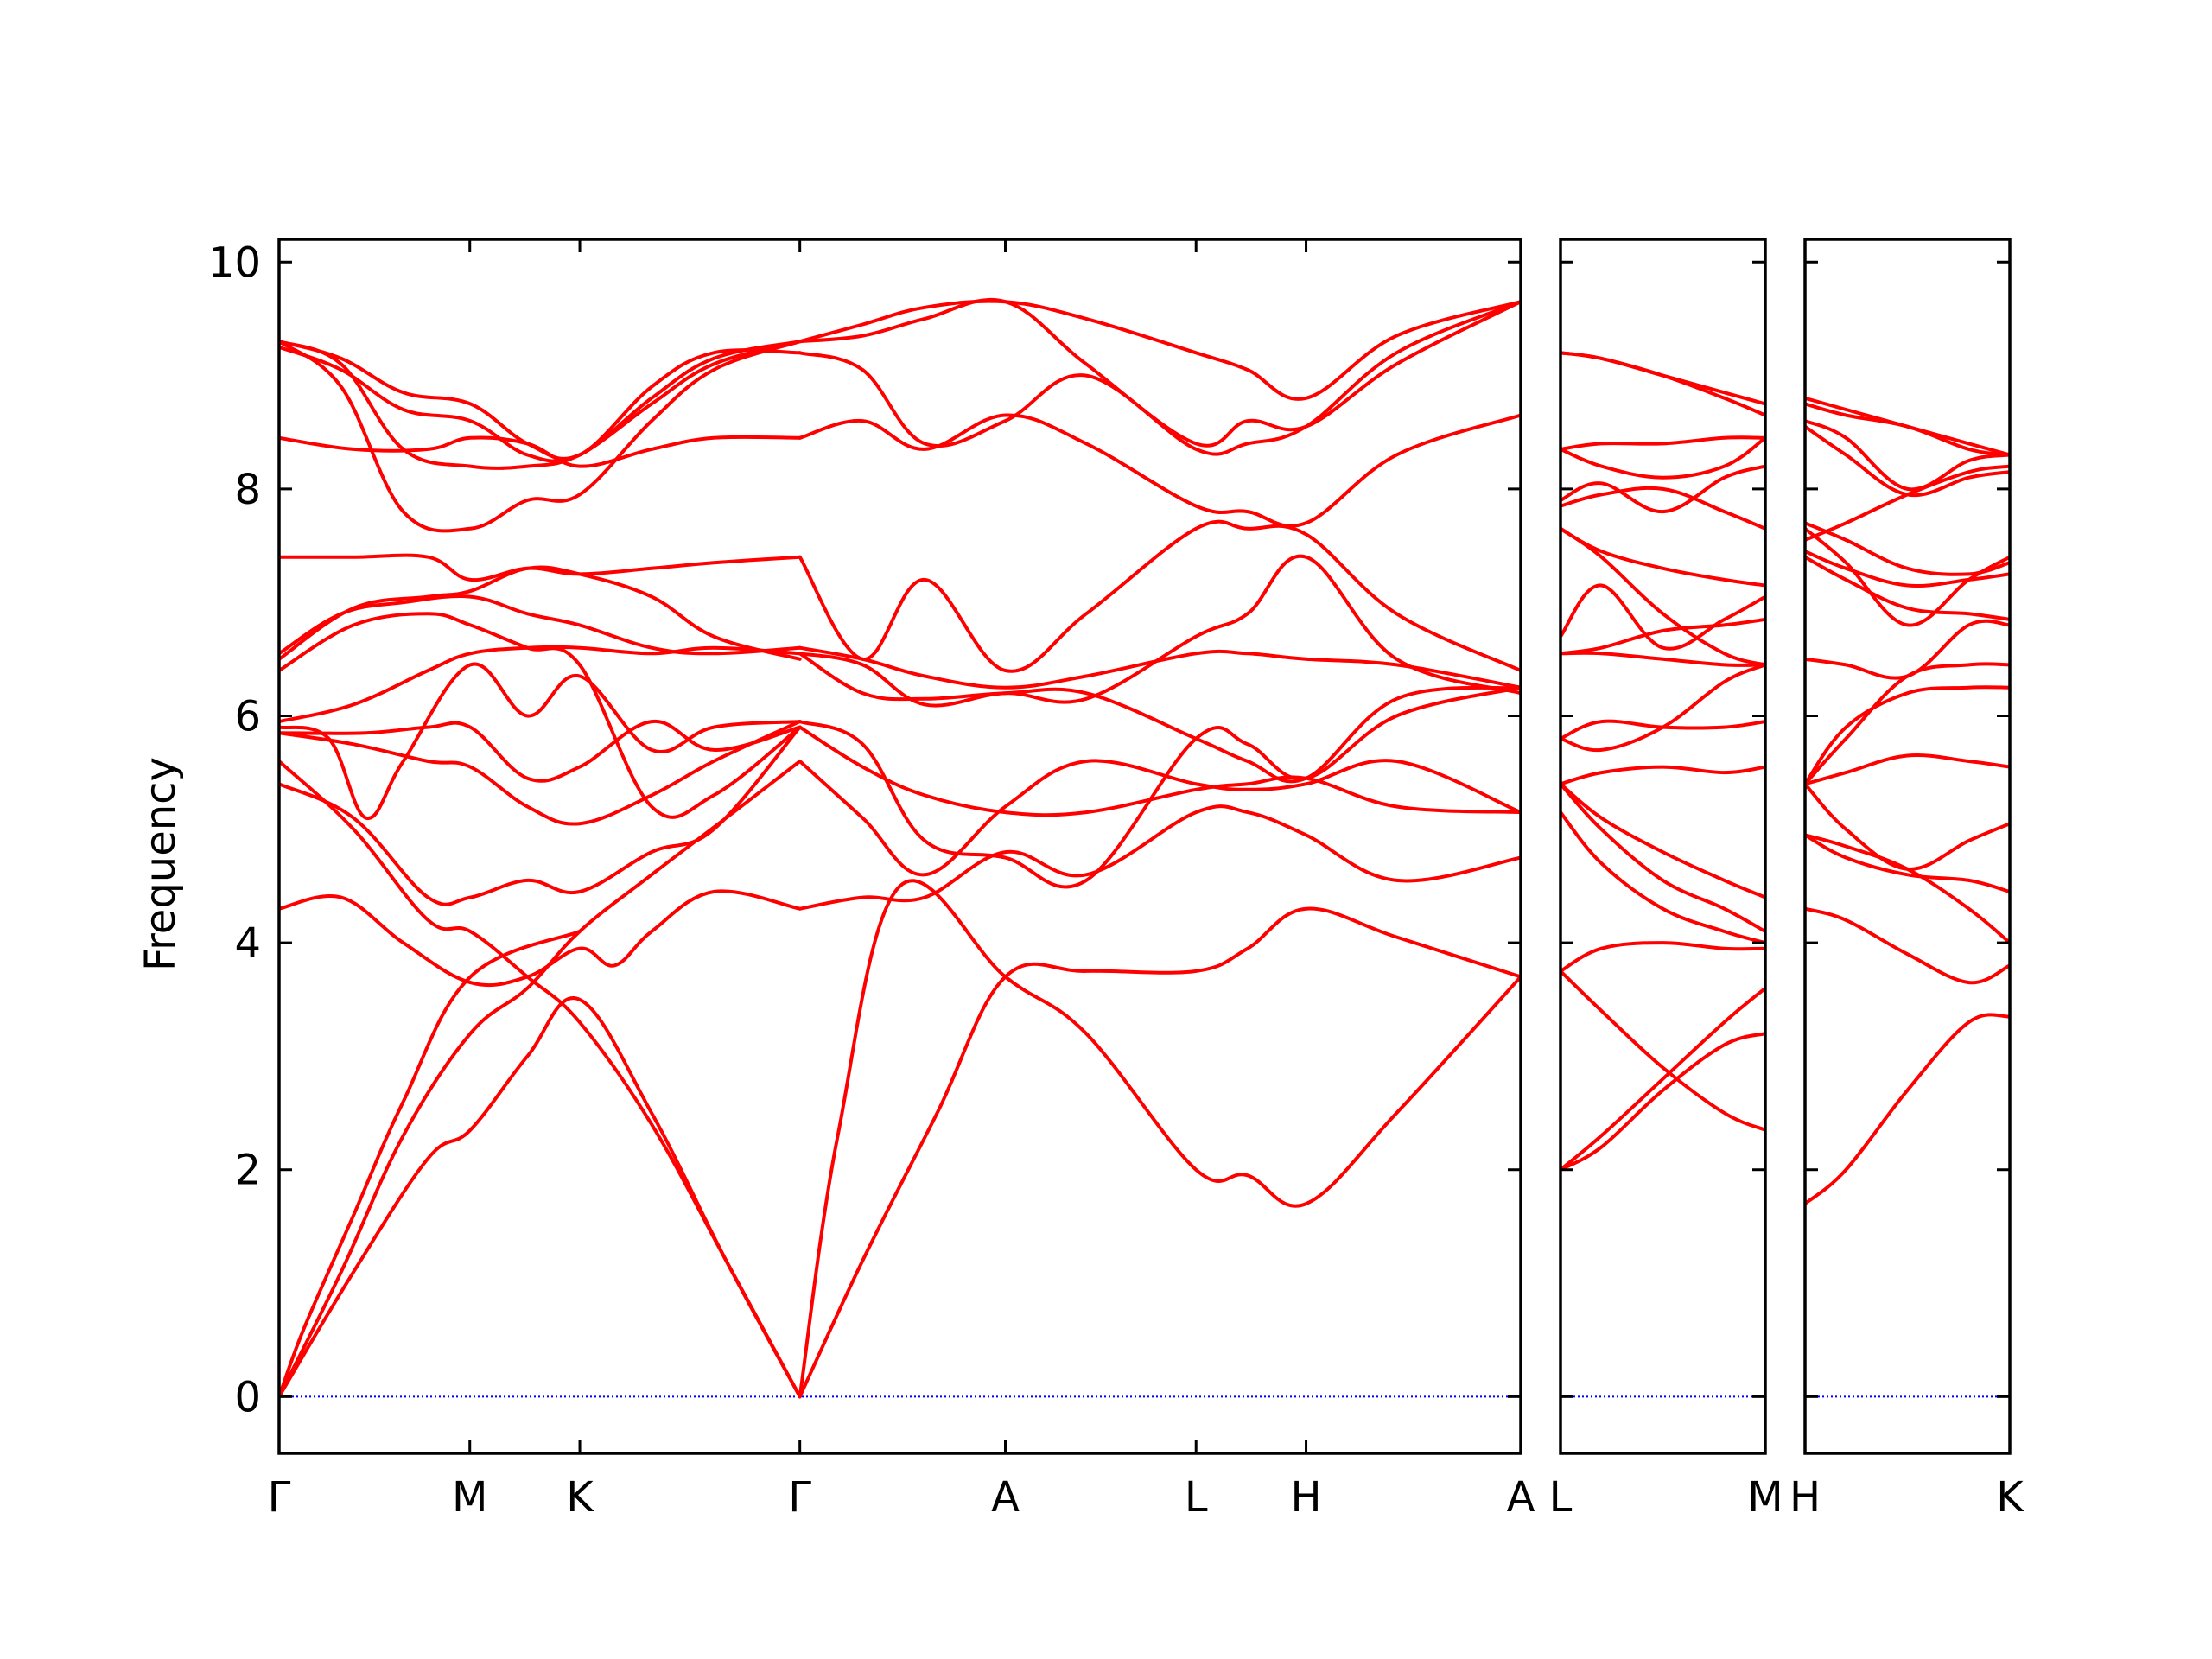 This screenshot has height=1659, width=2212. Describe the element at coordinates (247, 1171) in the screenshot. I see `y-tick-label: 2` at that location.